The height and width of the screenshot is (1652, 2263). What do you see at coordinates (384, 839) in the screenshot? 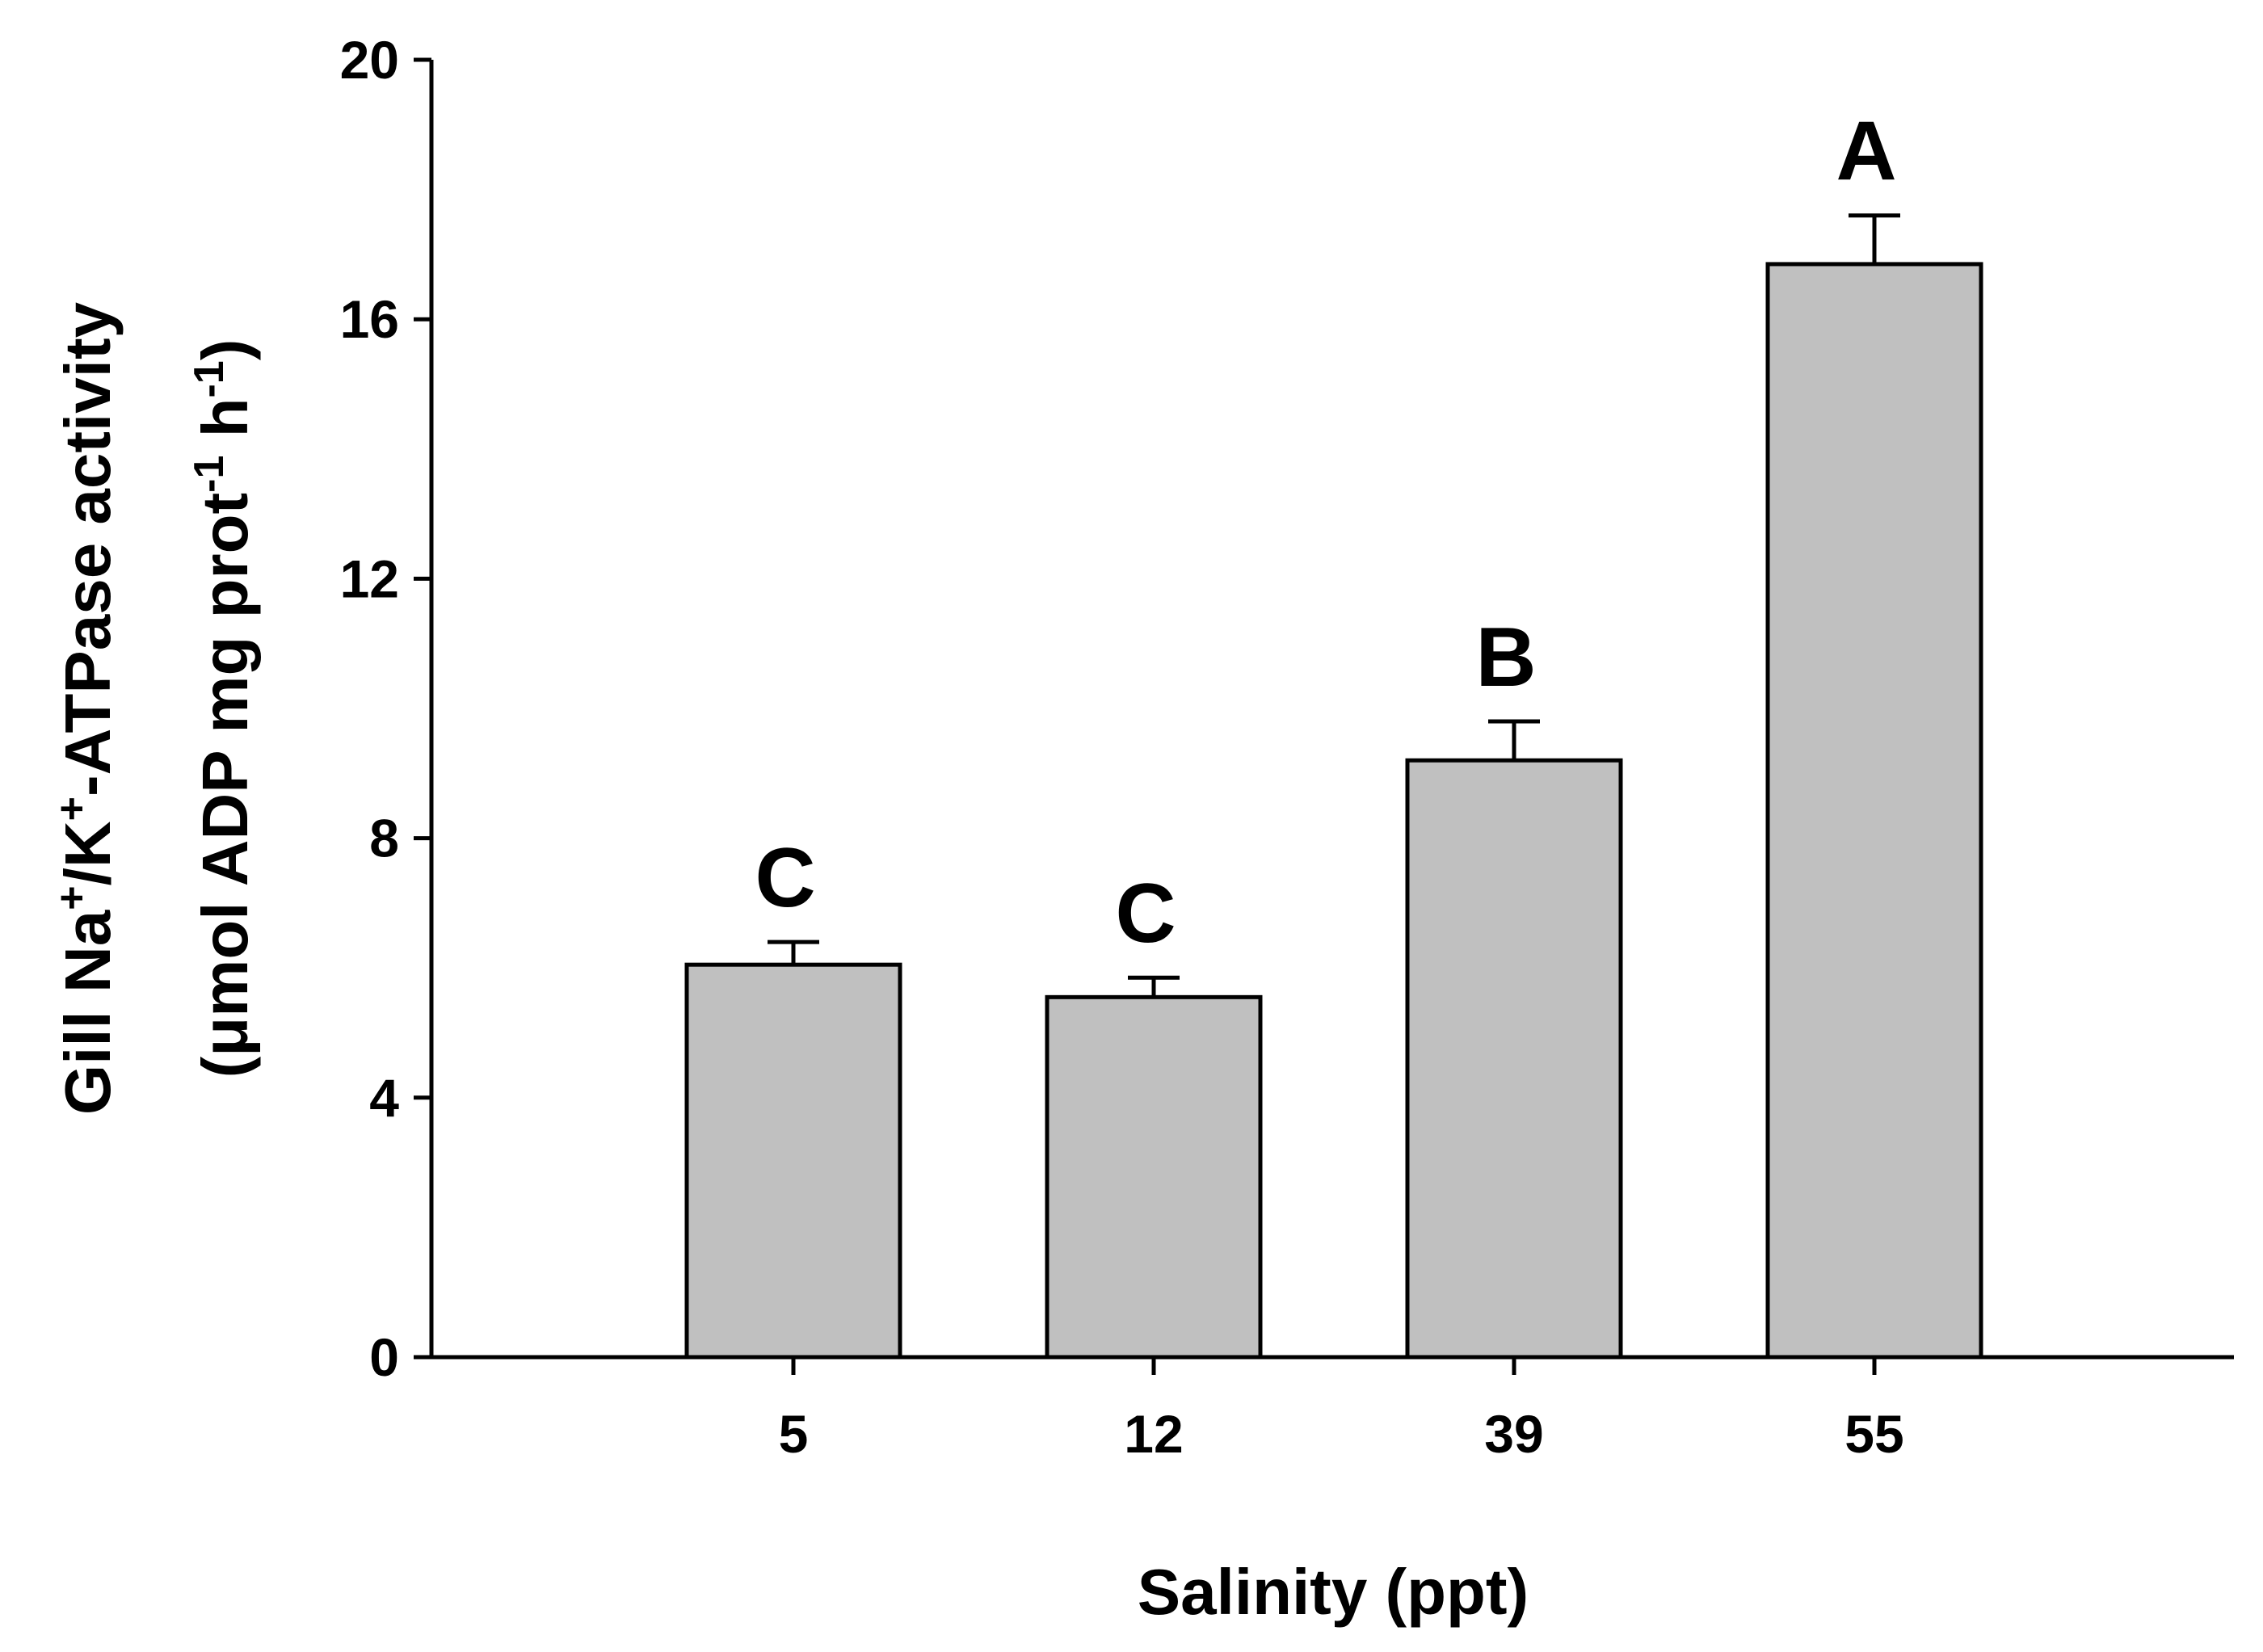
I see `y-tick-label-2: 8` at bounding box center [384, 839].